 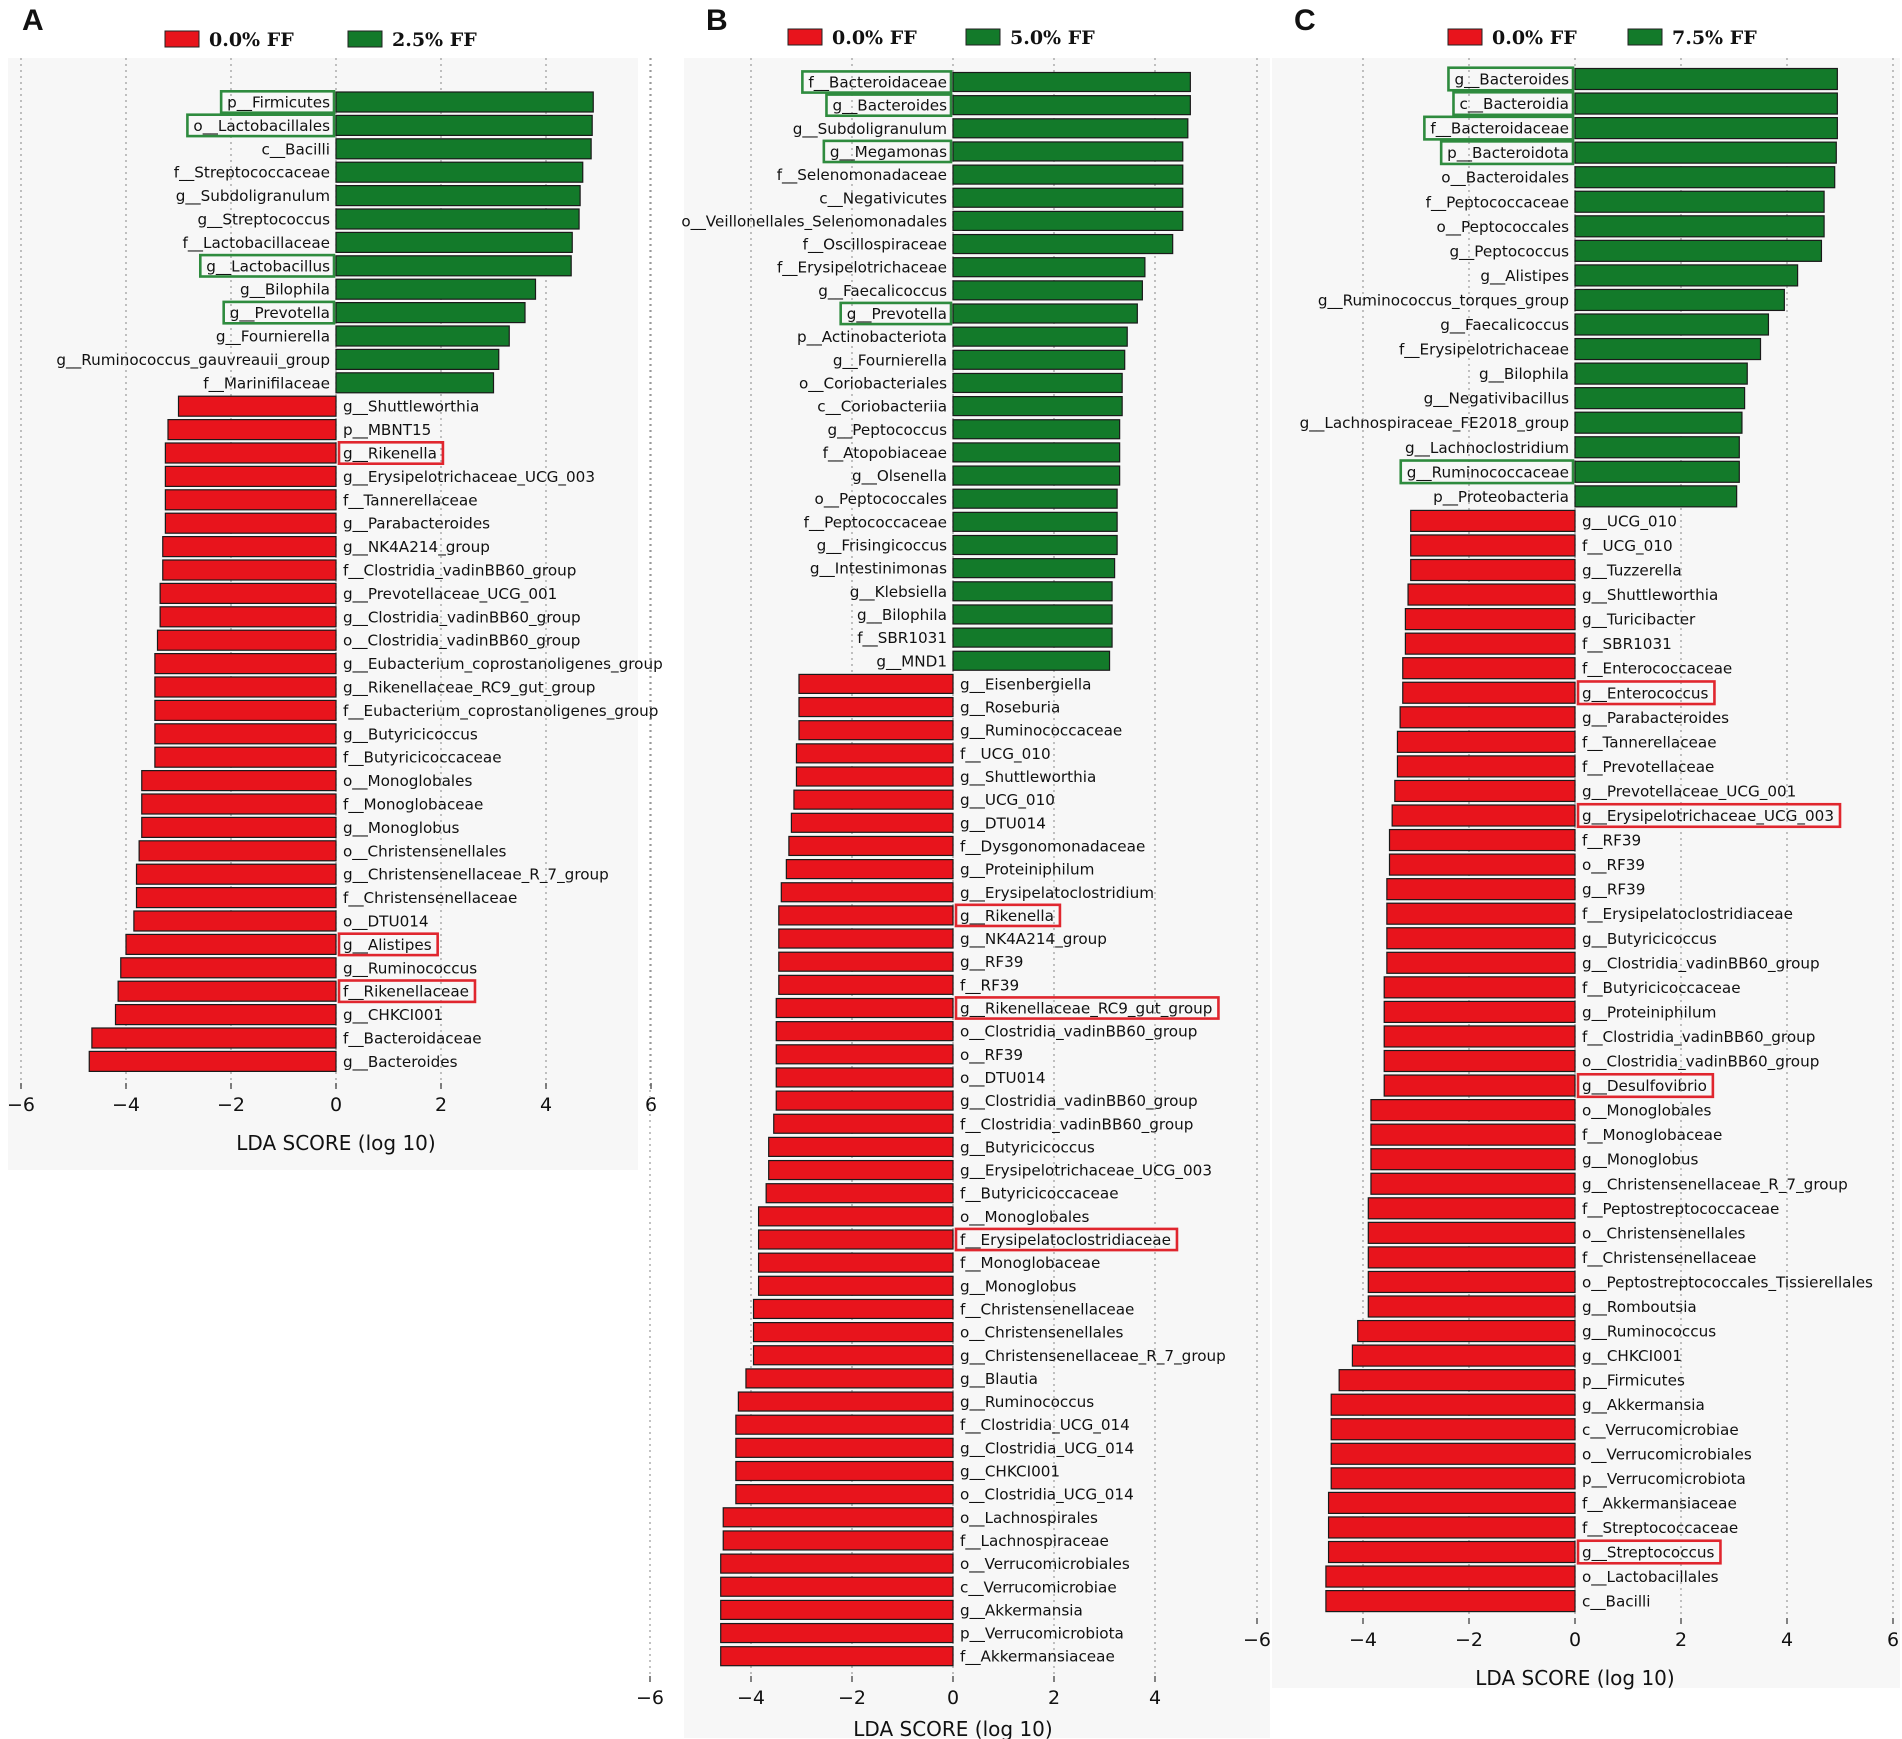 What do you see at coordinates (1488, 472) in the screenshot?
I see `bar-label: g__Ruminococcaceae` at bounding box center [1488, 472].